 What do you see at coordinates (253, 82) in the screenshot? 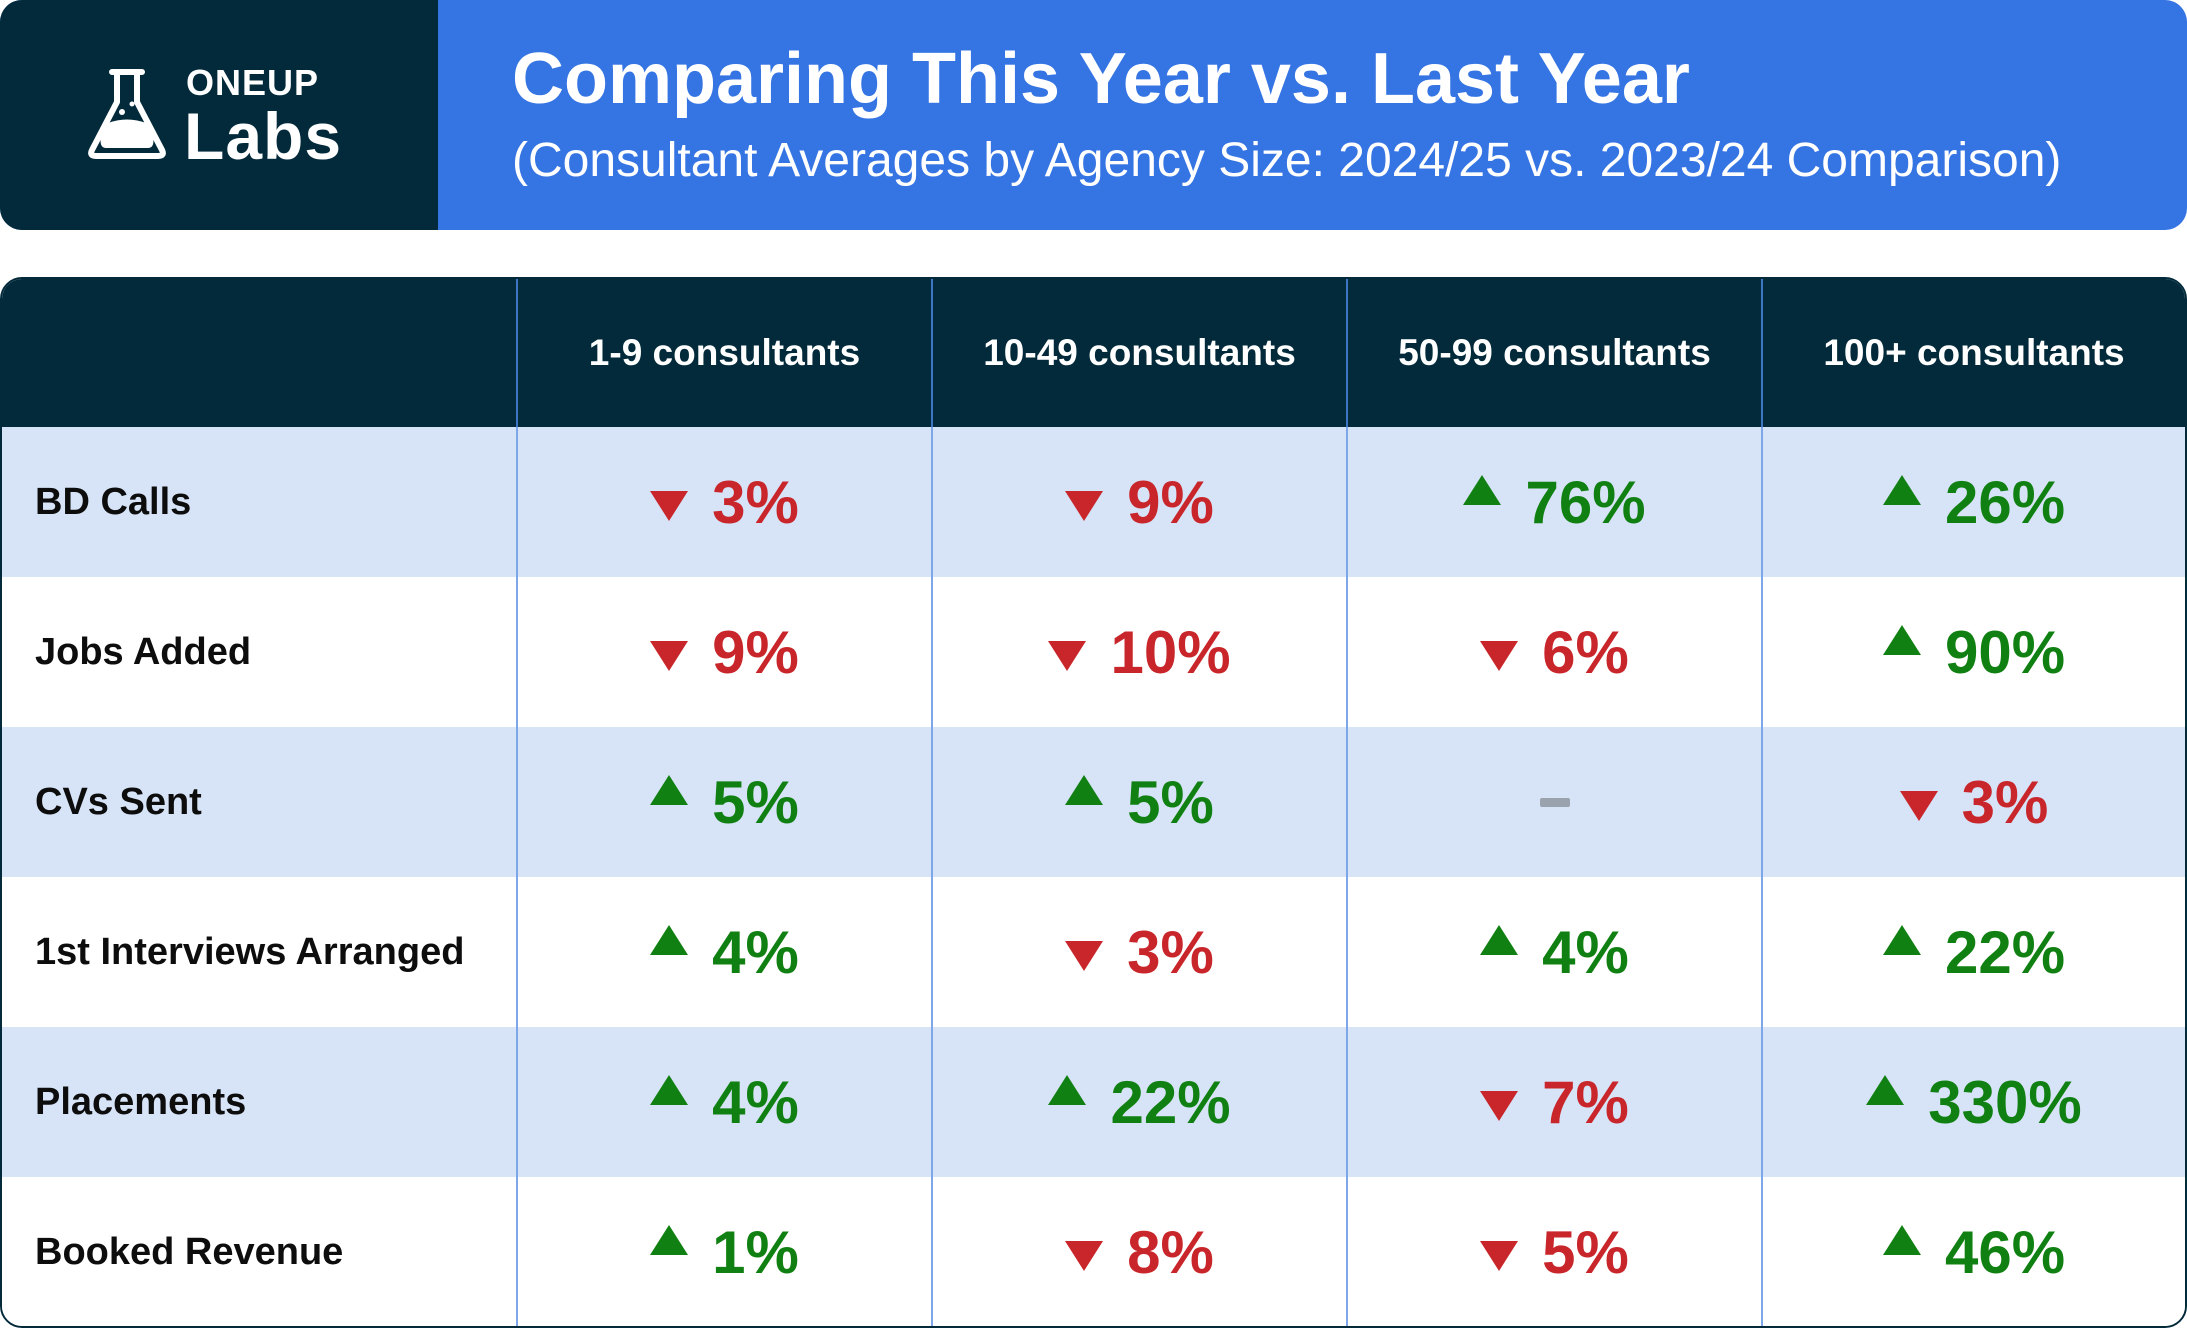
I see `logo-wordmark-top: ONEUP` at bounding box center [253, 82].